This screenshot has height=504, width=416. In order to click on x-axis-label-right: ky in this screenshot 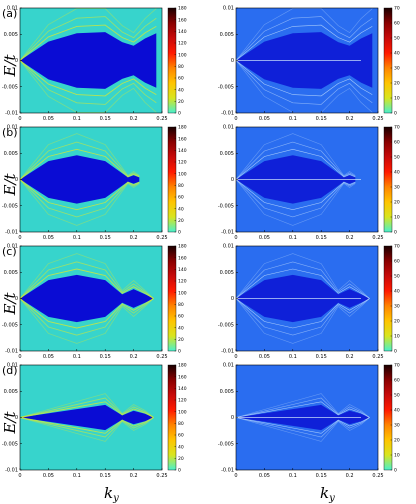, I will do `click(327, 494)`.